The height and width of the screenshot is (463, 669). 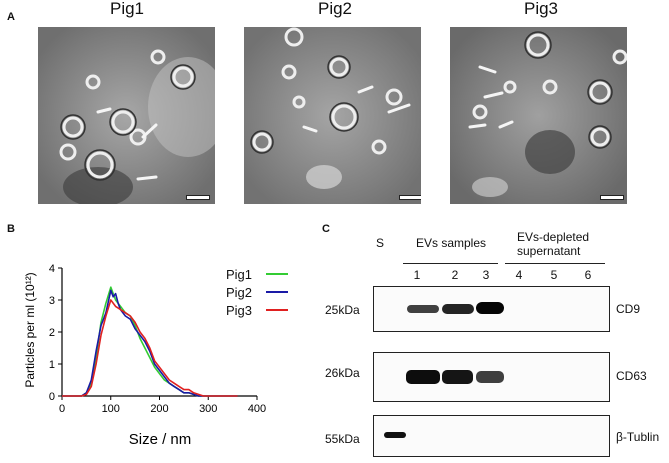 I want to click on blot-depleted-label-1: EVs-depleted, so click(x=553, y=237).